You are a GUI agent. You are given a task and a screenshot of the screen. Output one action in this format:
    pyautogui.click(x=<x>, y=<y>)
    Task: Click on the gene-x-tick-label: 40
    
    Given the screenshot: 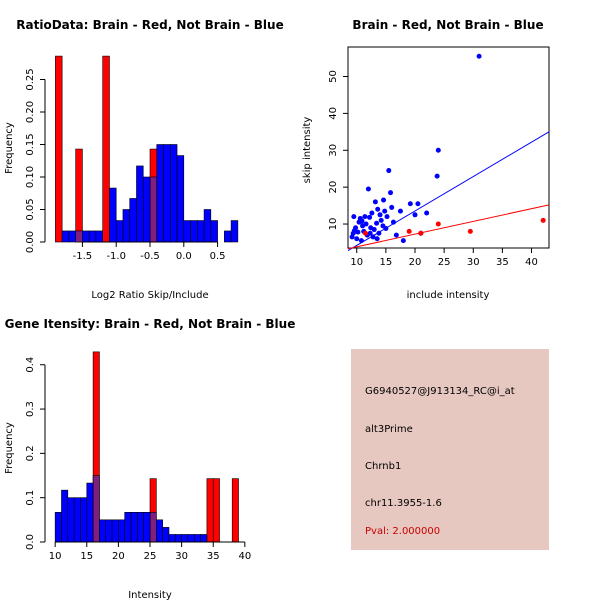 What is the action you would take?
    pyautogui.click(x=244, y=556)
    